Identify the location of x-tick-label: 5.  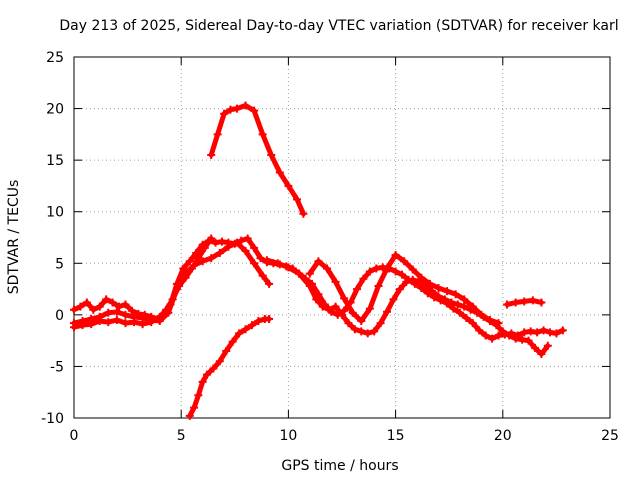
(181, 436).